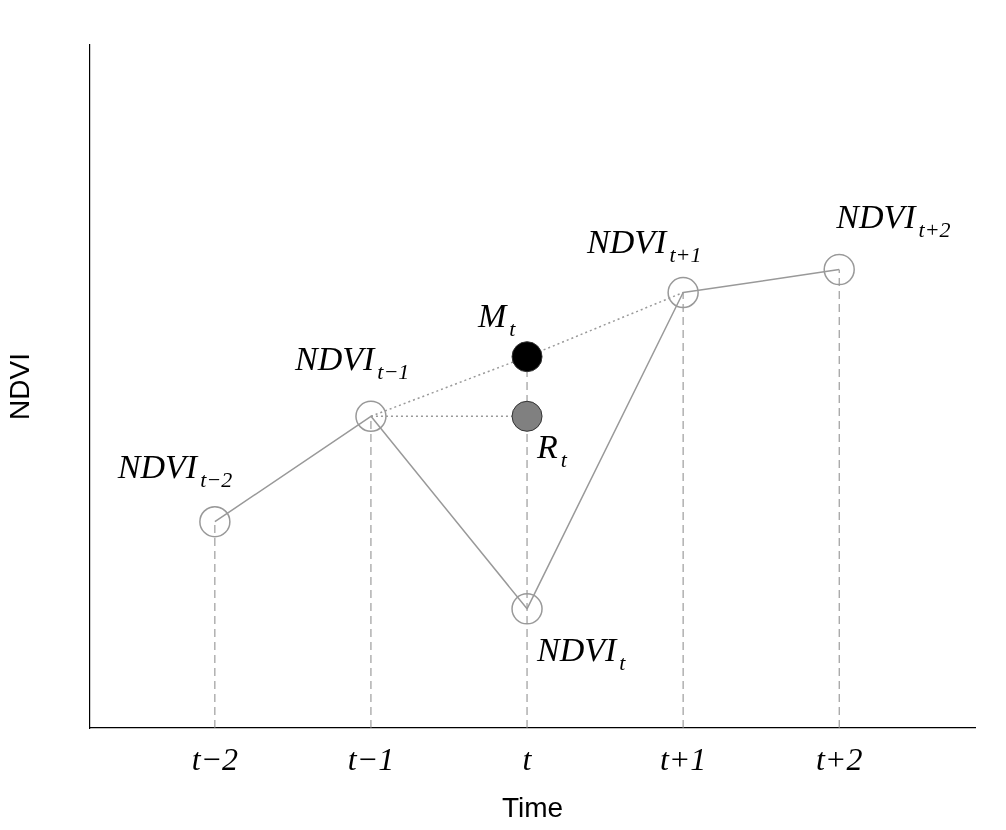 The width and height of the screenshot is (1006, 830). What do you see at coordinates (527, 758) in the screenshot?
I see `x-tick-label: t` at bounding box center [527, 758].